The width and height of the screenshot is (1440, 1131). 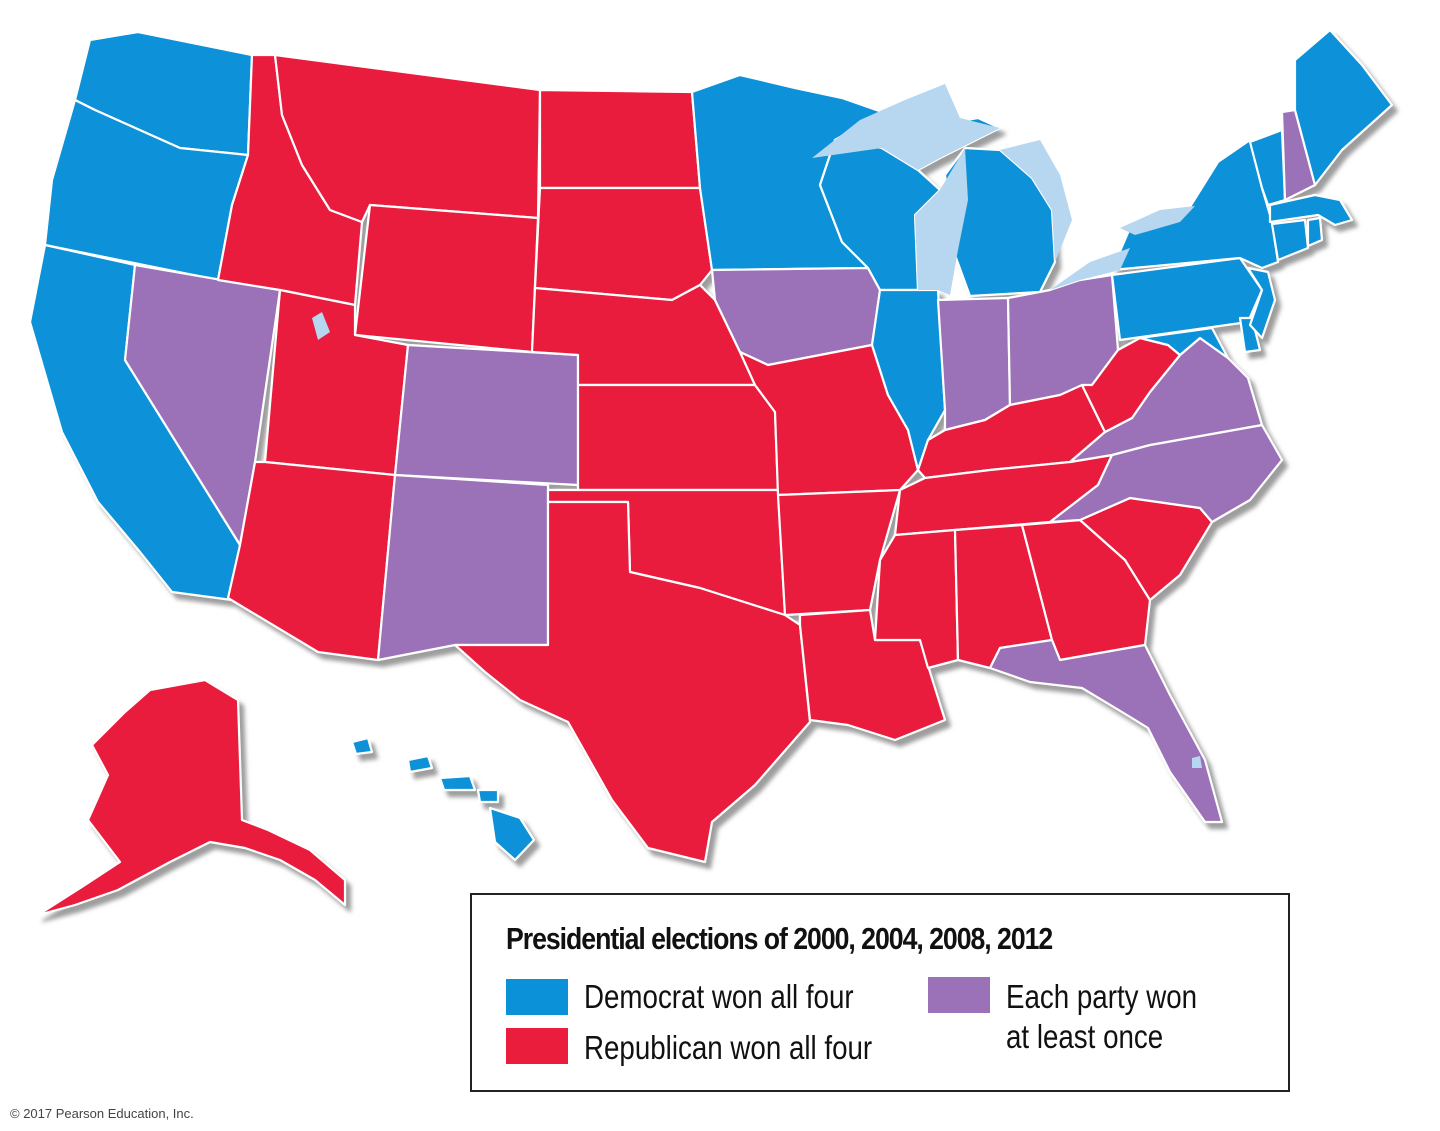 What do you see at coordinates (1315, 232) in the screenshot?
I see `state-rhode-island` at bounding box center [1315, 232].